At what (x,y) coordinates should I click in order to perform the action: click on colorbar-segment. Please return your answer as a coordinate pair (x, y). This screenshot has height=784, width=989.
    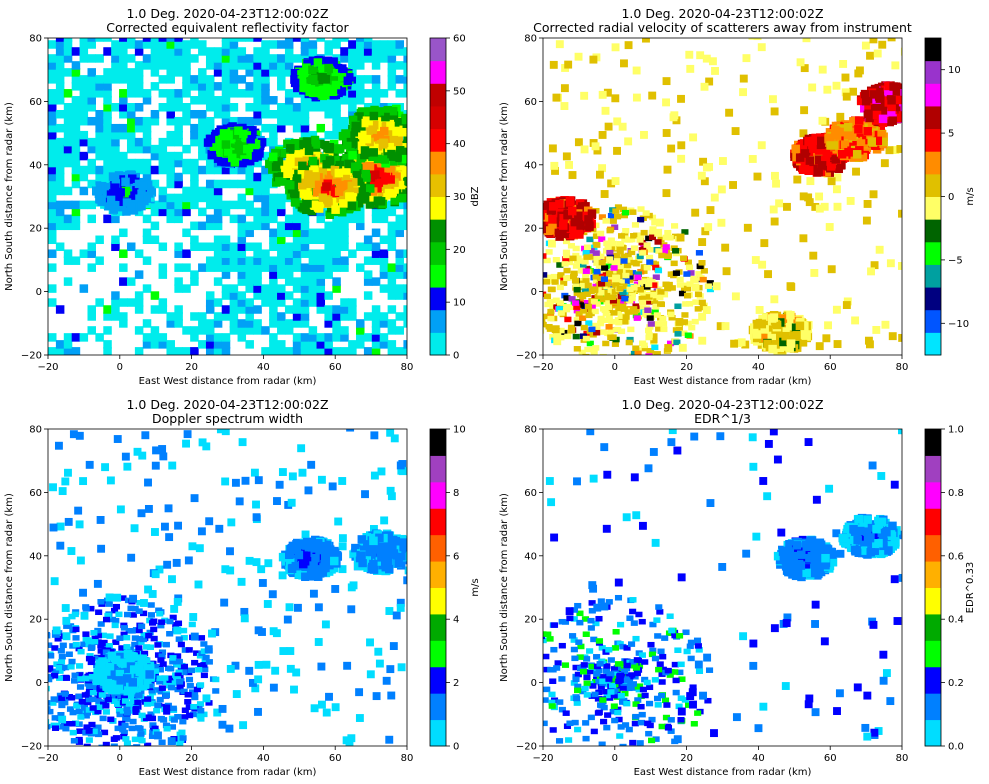
    Looking at the image, I should click on (438, 321).